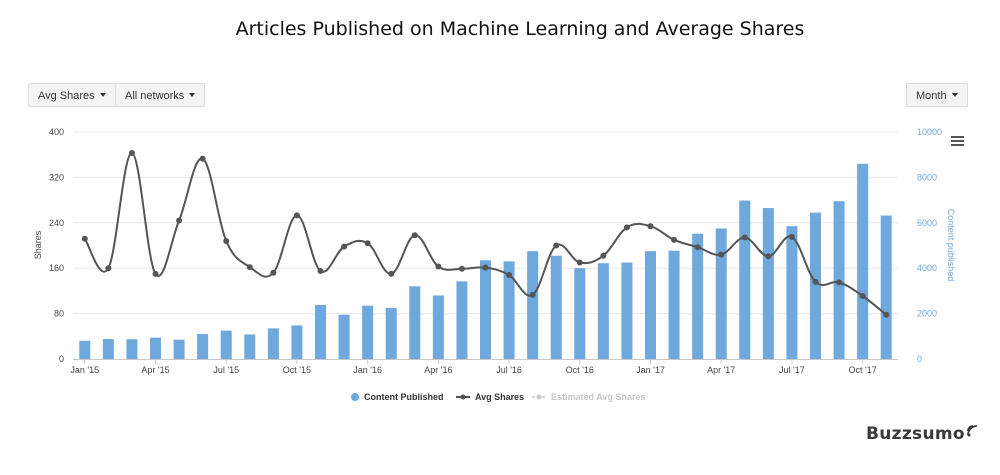 The height and width of the screenshot is (475, 1000). Describe the element at coordinates (490, 397) in the screenshot. I see `legend-item-avg-shares: Avg Shares` at that location.